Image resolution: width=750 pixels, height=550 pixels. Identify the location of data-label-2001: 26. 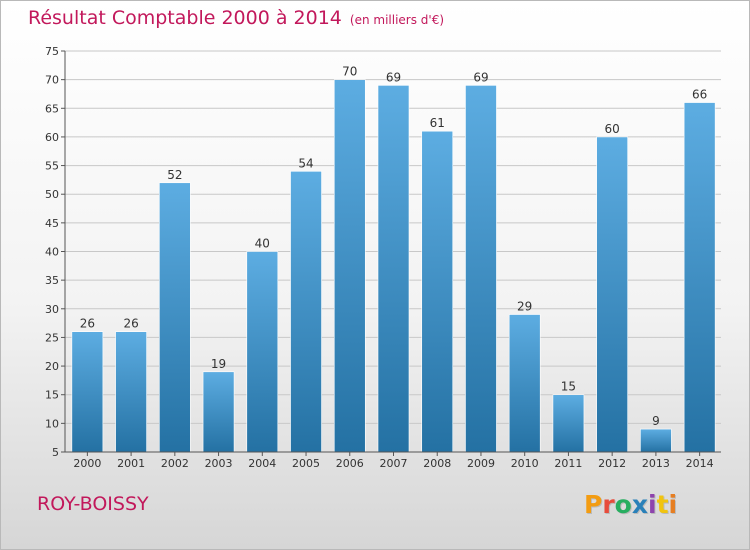
(130, 324).